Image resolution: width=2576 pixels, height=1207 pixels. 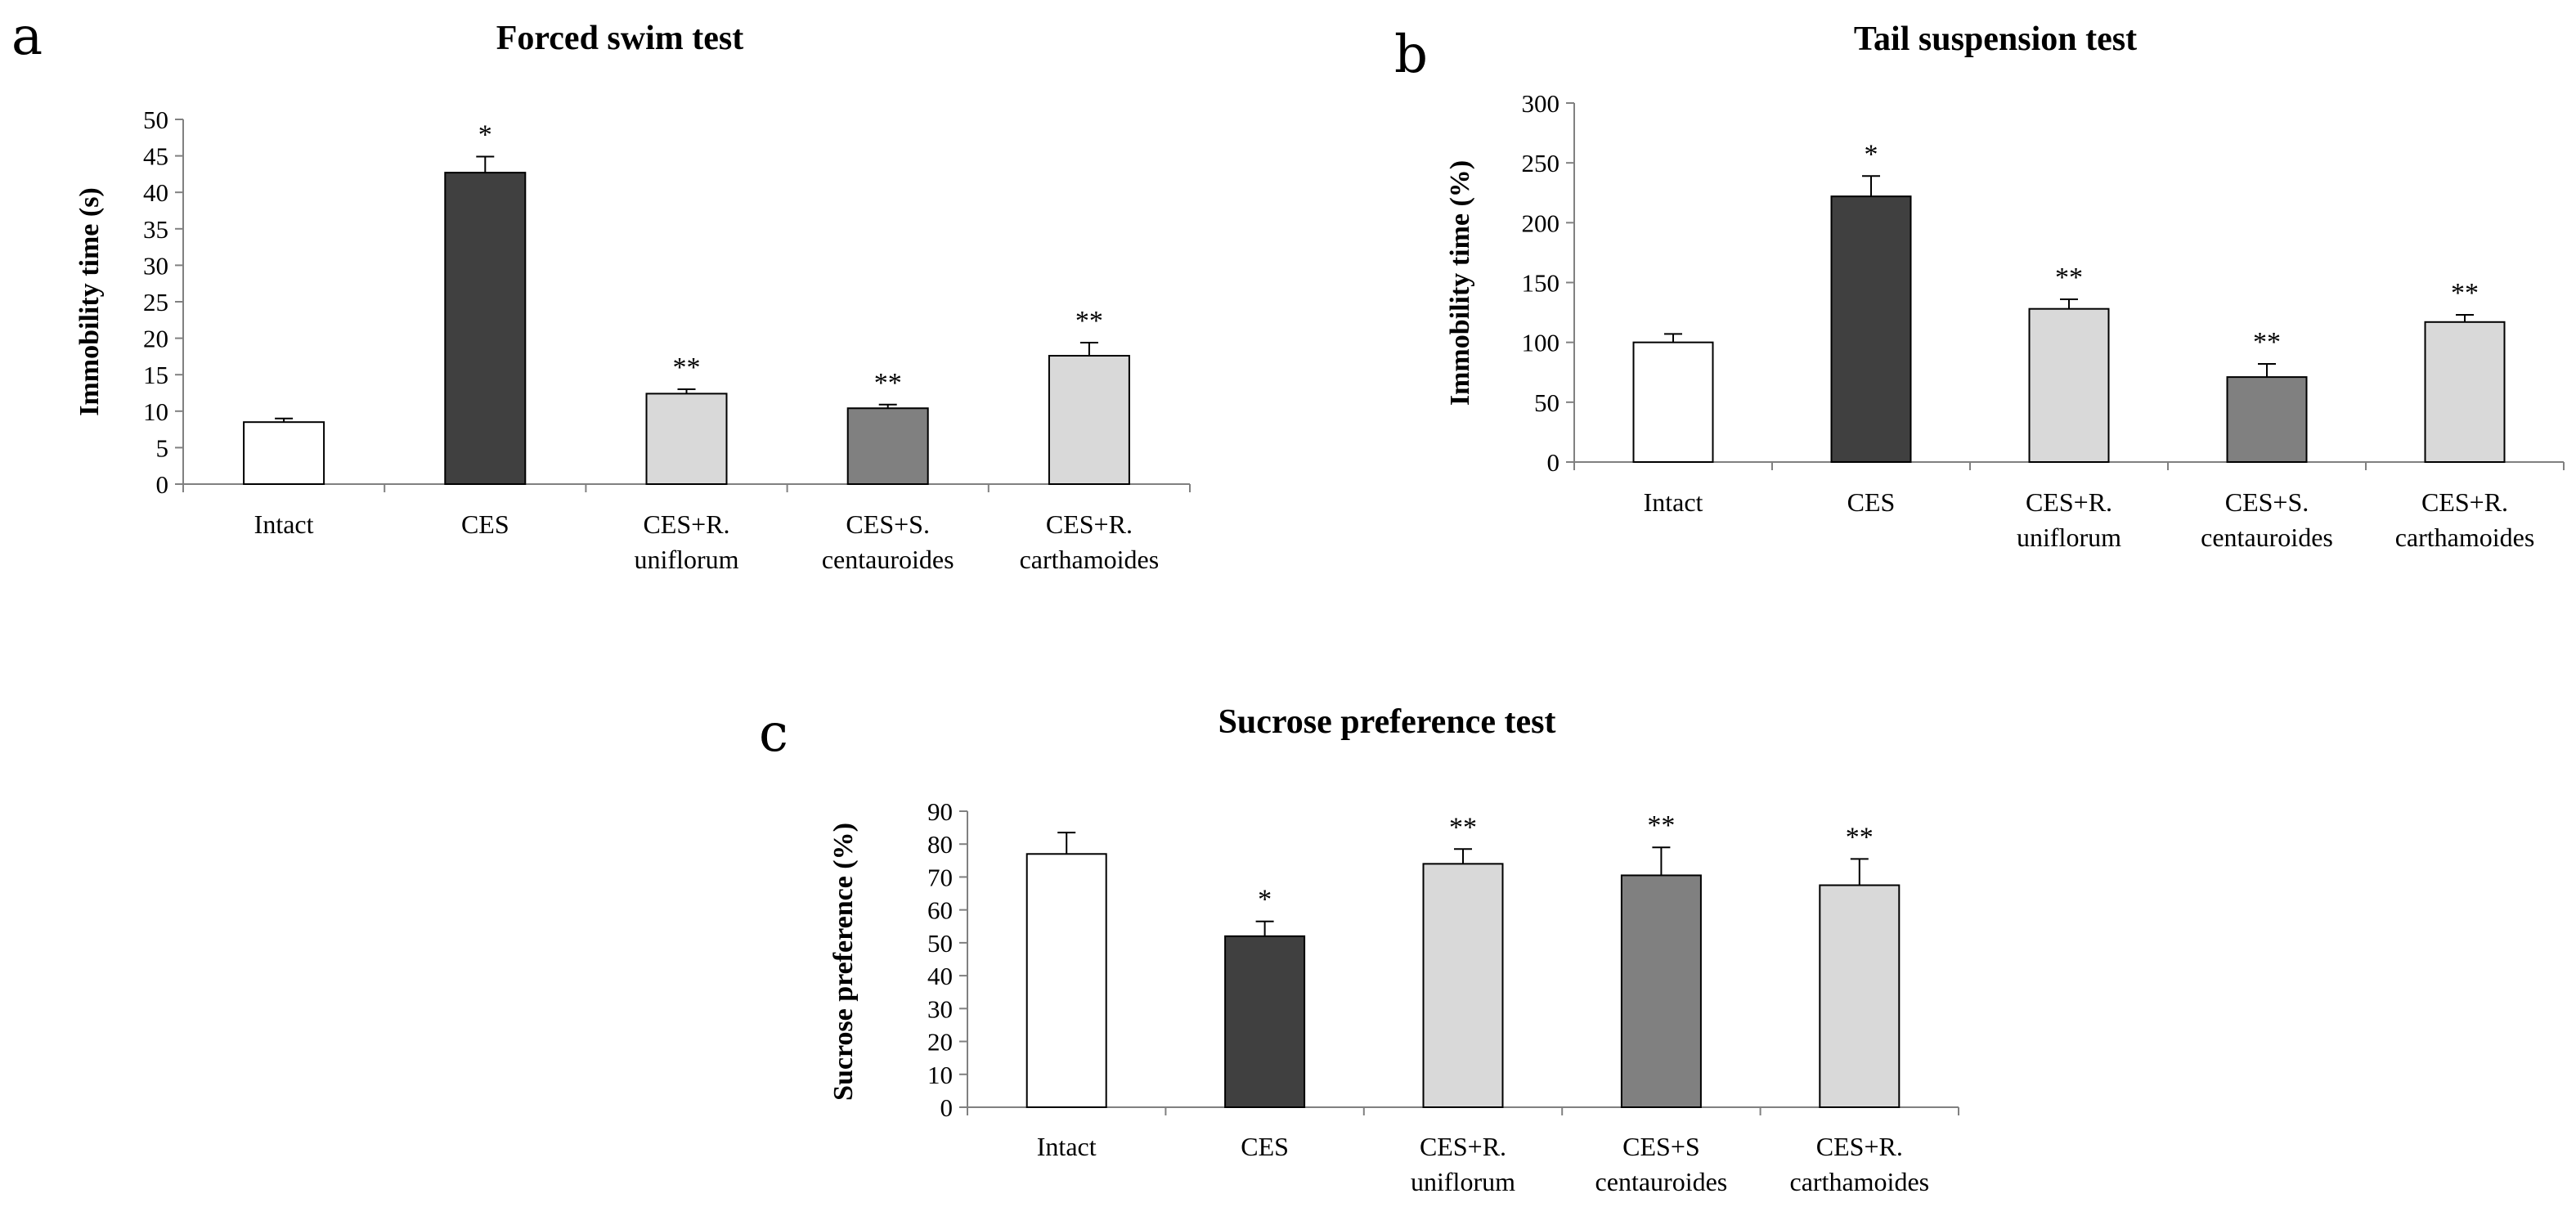 I want to click on y-tick-label: 35, so click(x=155, y=230).